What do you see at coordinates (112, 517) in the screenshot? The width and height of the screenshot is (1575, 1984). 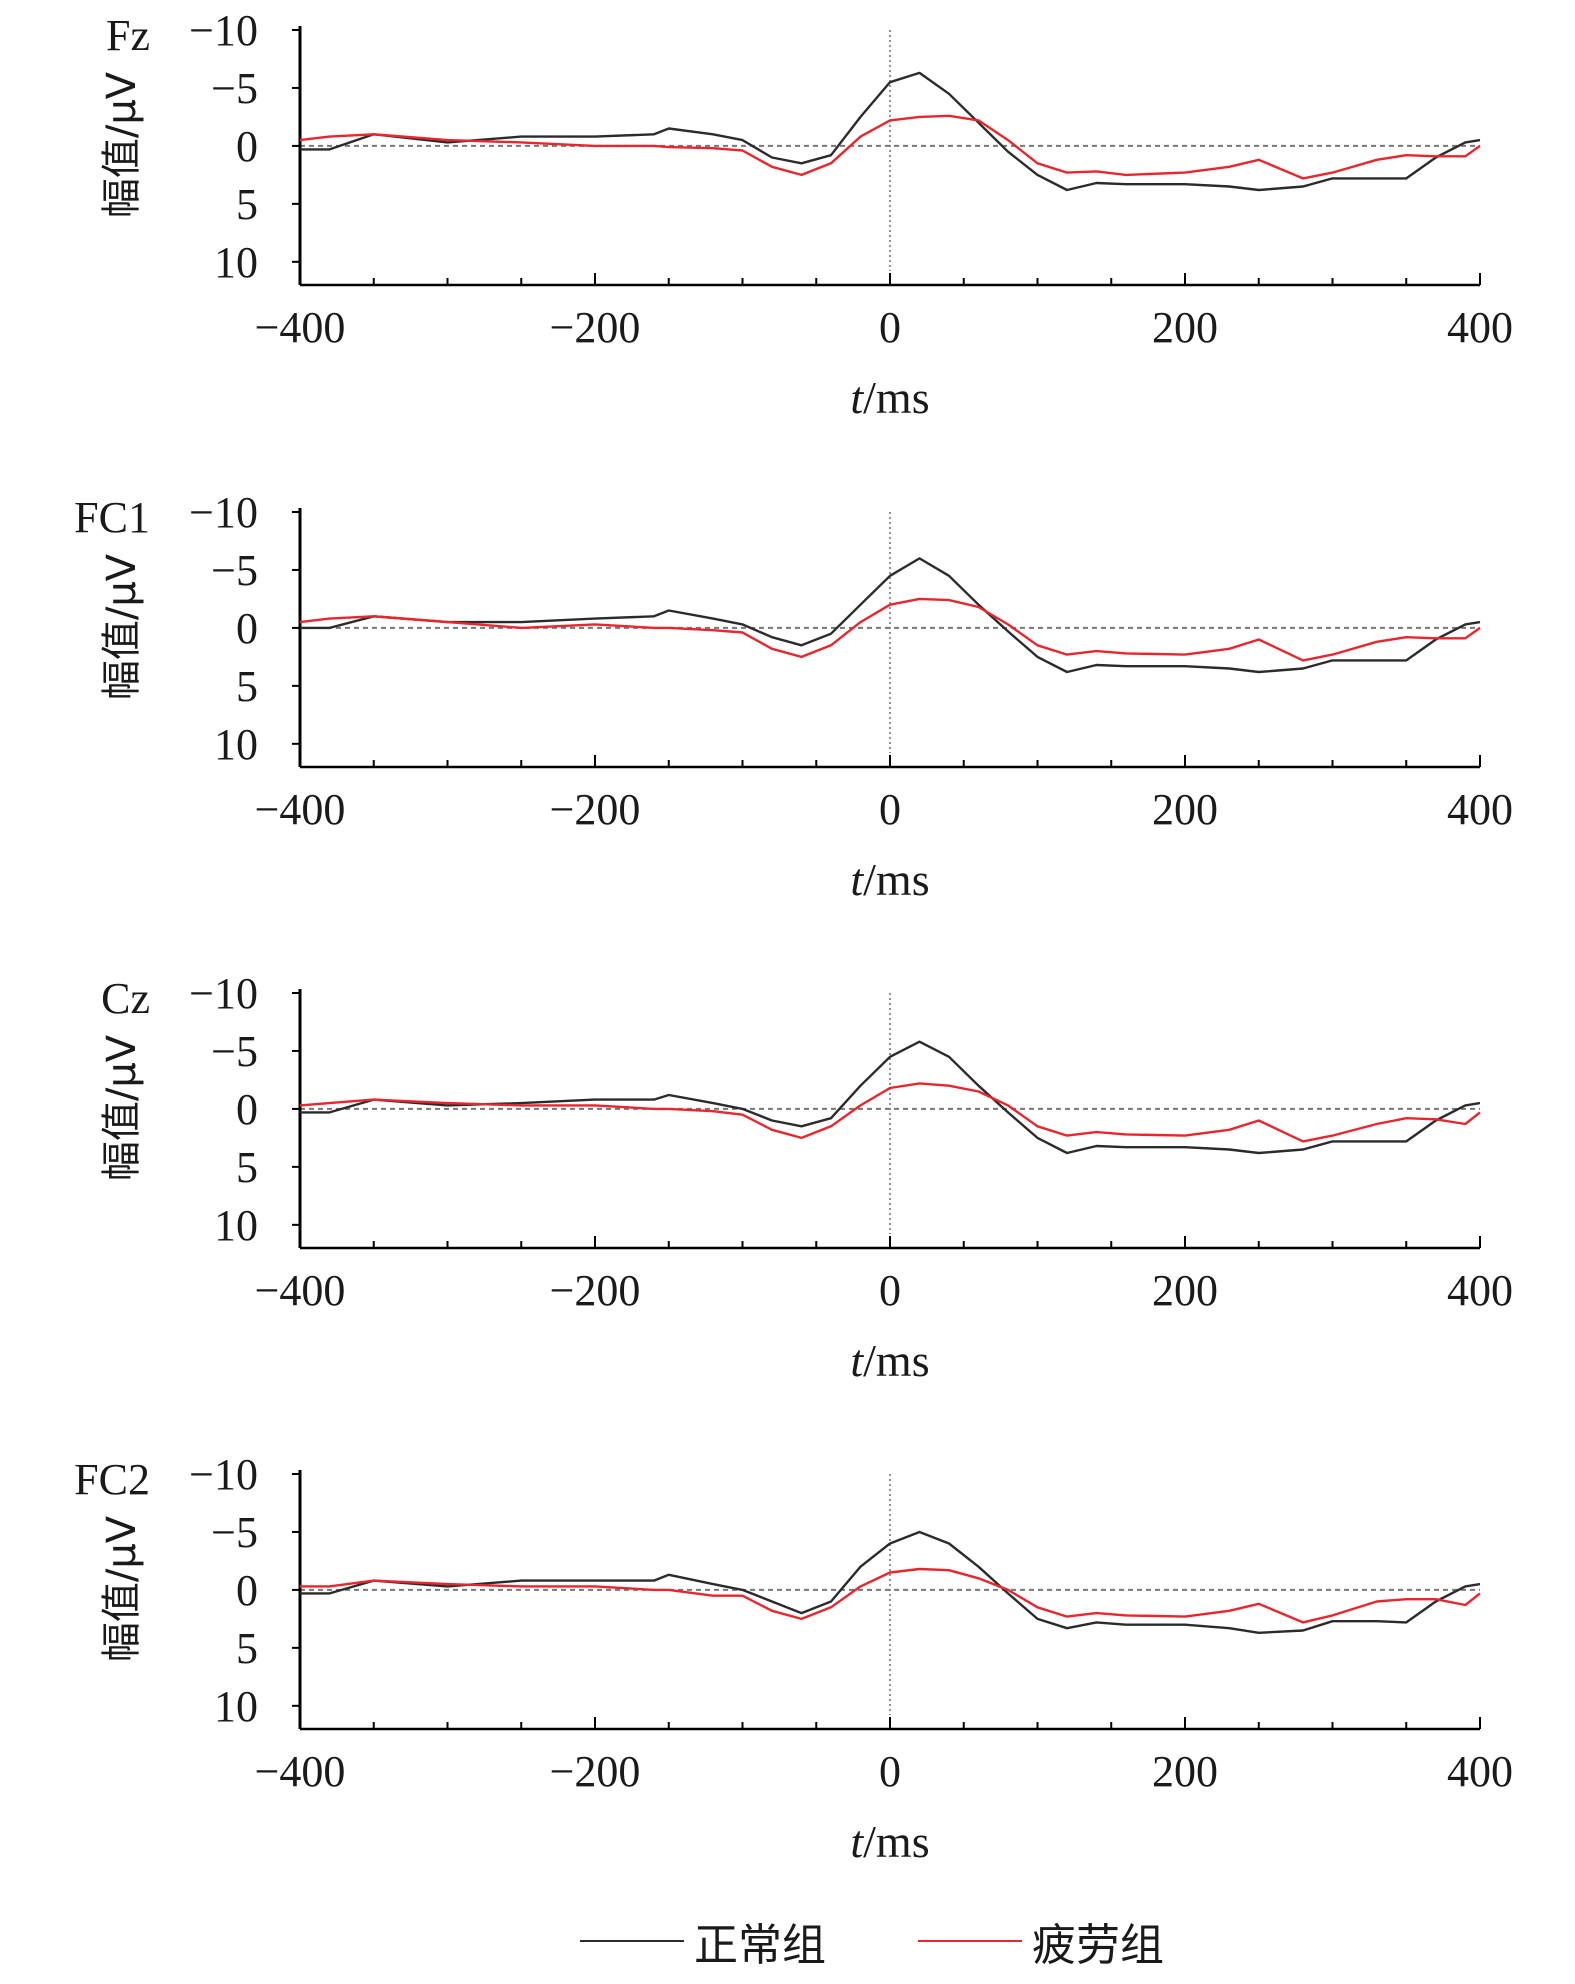 I see `channel-label: FC1` at bounding box center [112, 517].